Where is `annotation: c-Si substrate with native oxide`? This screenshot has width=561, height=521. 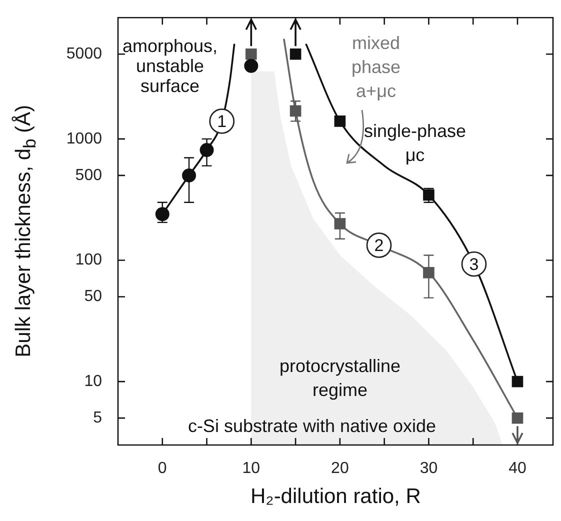
annotation: c-Si substrate with native oxide is located at coordinates (312, 426).